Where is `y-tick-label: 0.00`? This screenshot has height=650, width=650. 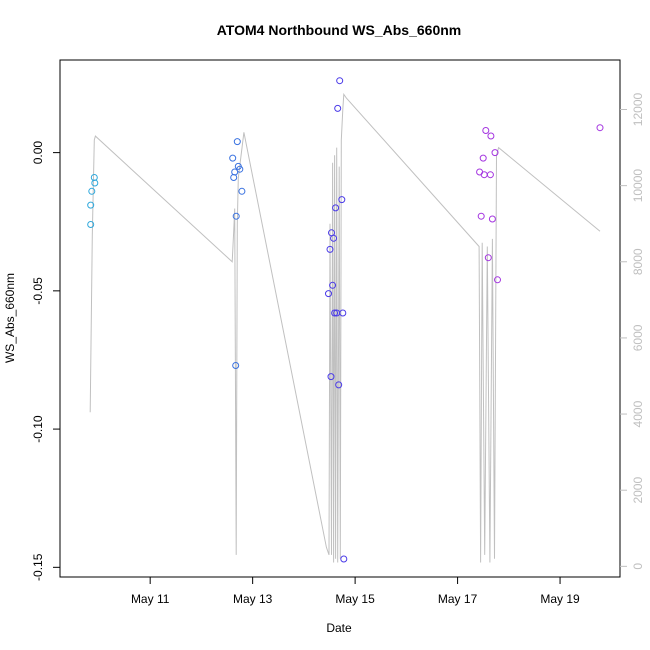 y-tick-label: 0.00 is located at coordinates (38, 153).